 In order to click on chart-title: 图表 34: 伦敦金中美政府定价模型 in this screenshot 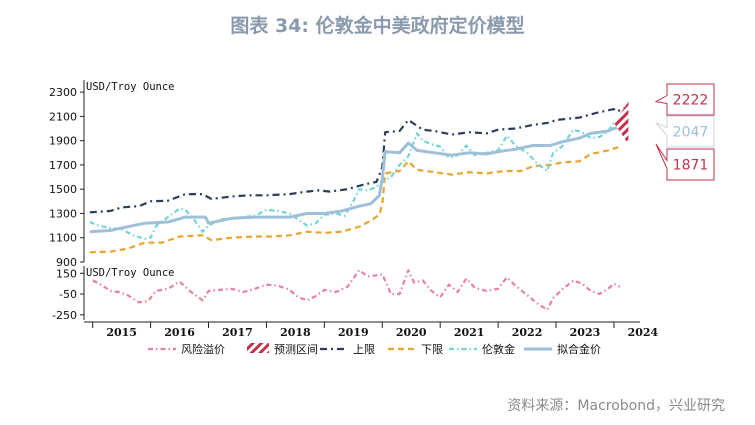, I will do `click(377, 26)`.